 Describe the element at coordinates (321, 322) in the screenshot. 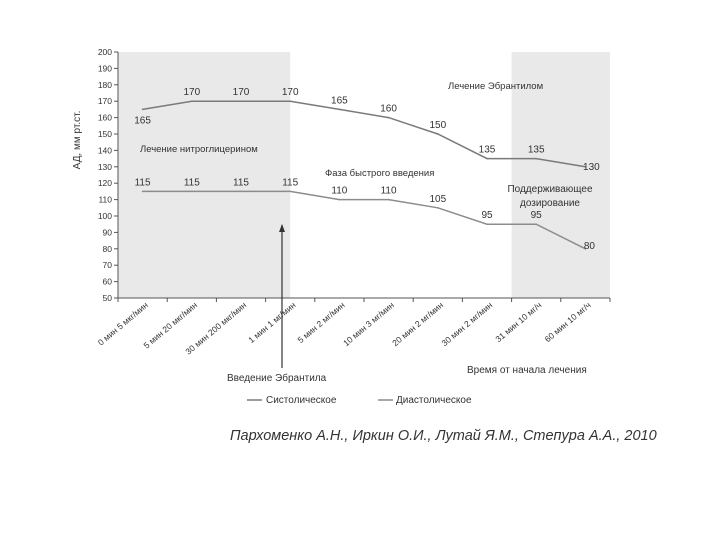

I see `x-tick-label: 5 мин 2 мг/мин` at that location.